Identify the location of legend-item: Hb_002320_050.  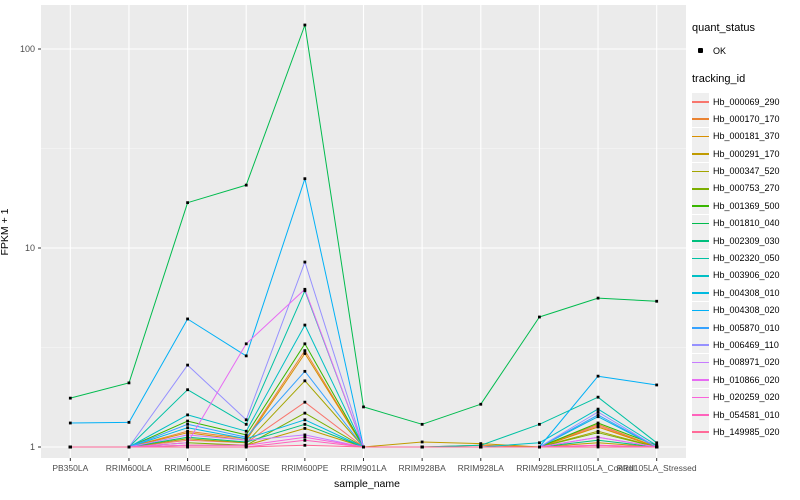
(745, 258).